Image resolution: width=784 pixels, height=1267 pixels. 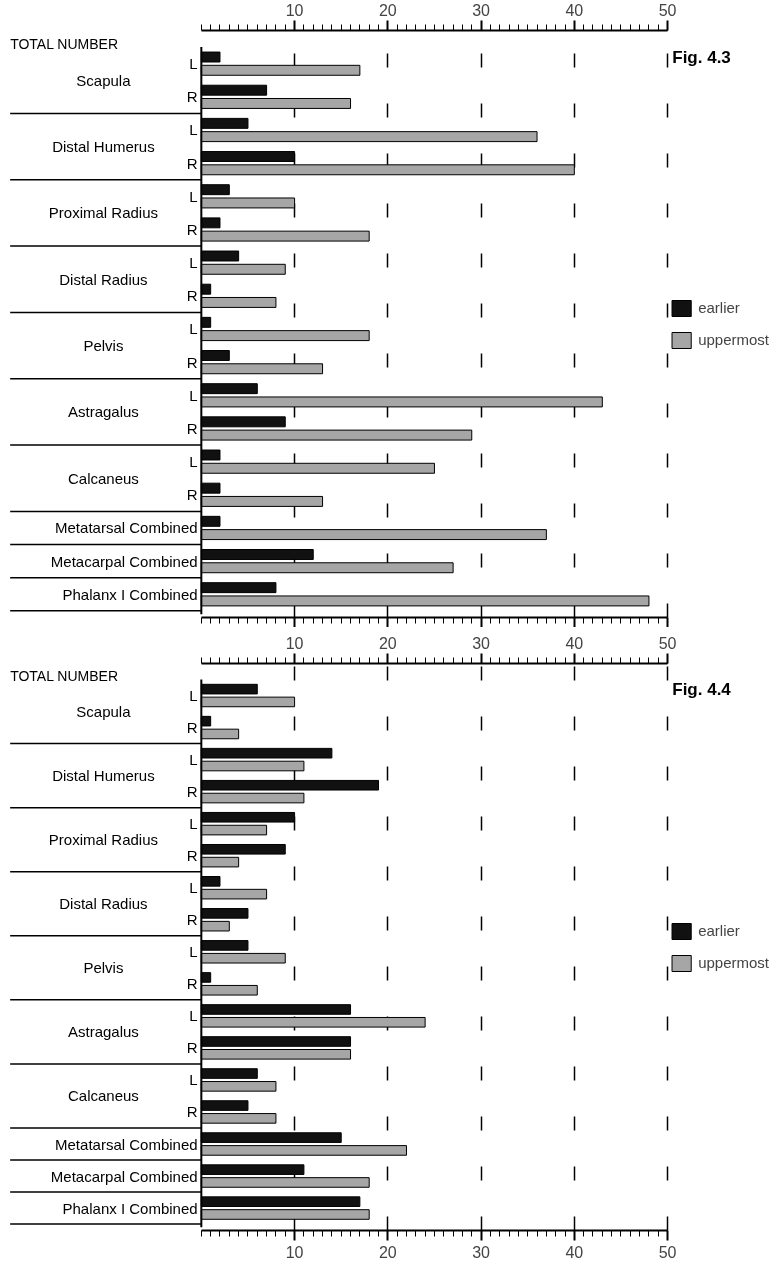 What do you see at coordinates (574, 1252) in the screenshot?
I see `x-tick-label: 40` at bounding box center [574, 1252].